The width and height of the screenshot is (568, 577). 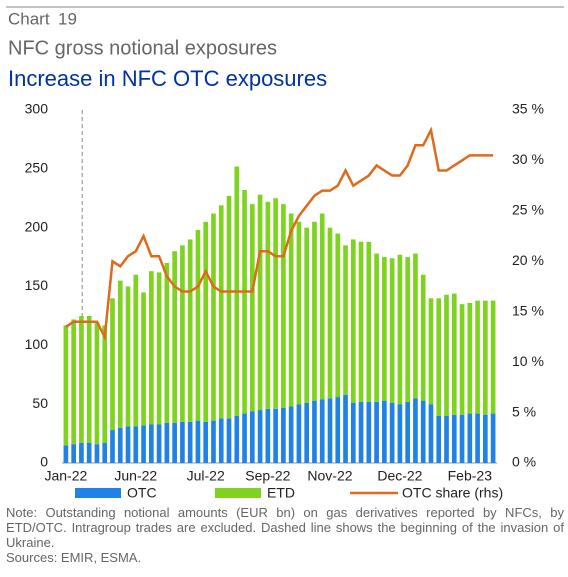 I want to click on y2-tick-label: 15 %, so click(x=528, y=310).